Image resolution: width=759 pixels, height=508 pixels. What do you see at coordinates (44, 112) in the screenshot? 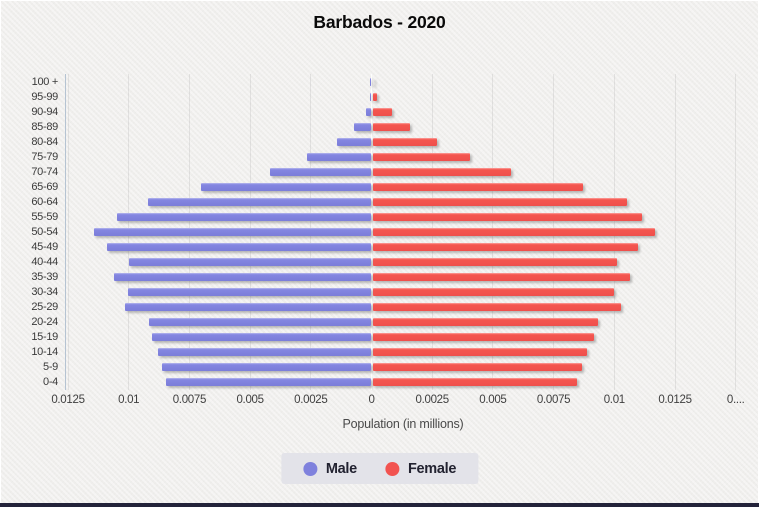
I see `age-group-label: 90-94` at bounding box center [44, 112].